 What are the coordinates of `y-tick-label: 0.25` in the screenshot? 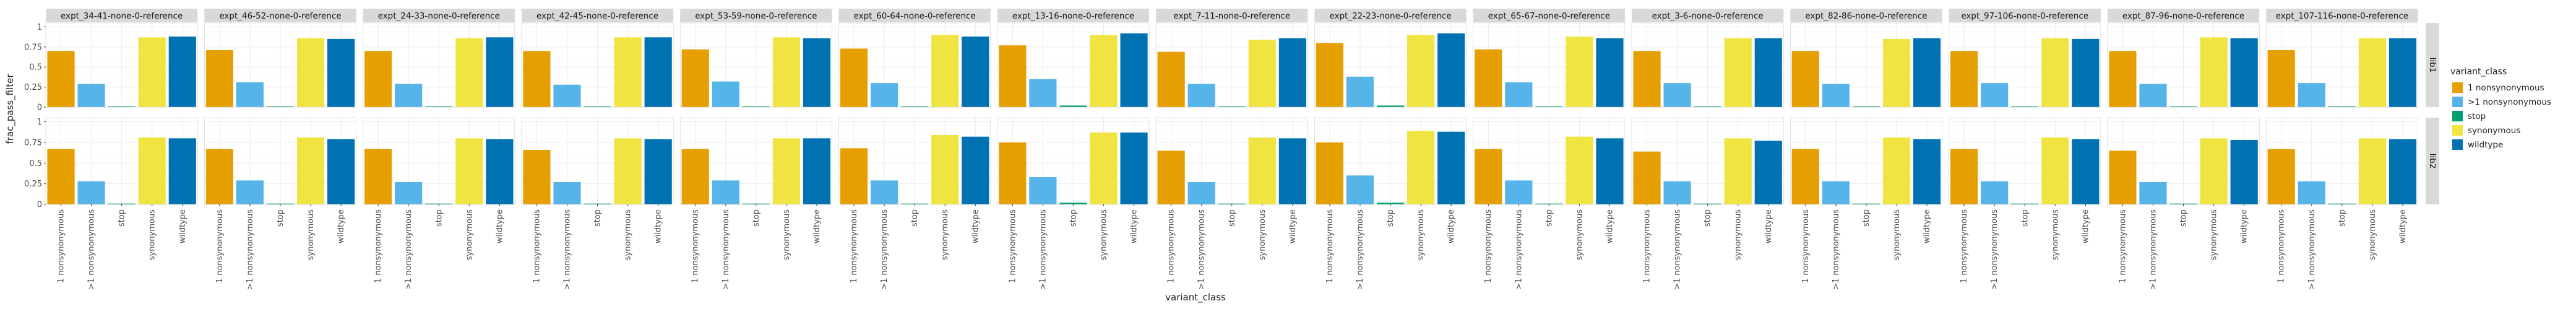 It's located at (33, 88).